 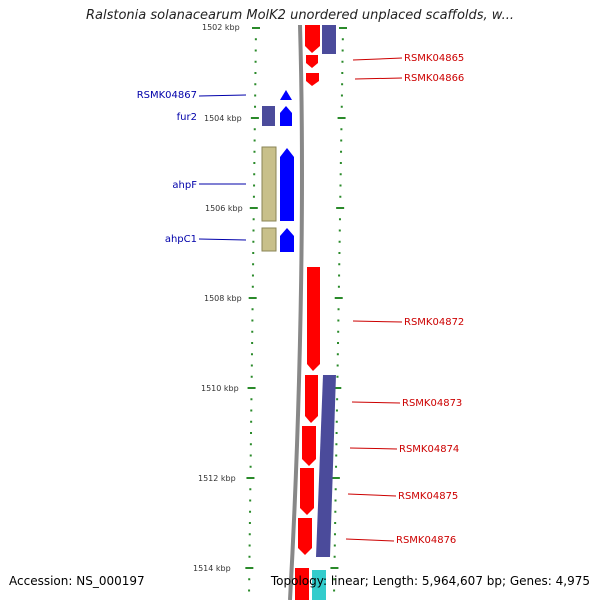 What do you see at coordinates (312, 39) in the screenshot?
I see `gene-arrow-RSMK04865` at bounding box center [312, 39].